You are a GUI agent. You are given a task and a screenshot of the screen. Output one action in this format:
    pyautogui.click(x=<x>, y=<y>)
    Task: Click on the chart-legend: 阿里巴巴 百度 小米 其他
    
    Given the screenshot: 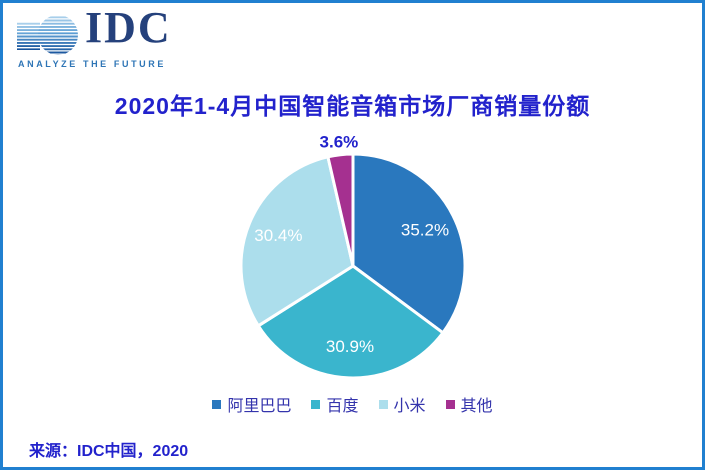 What is the action you would take?
    pyautogui.click(x=352, y=404)
    